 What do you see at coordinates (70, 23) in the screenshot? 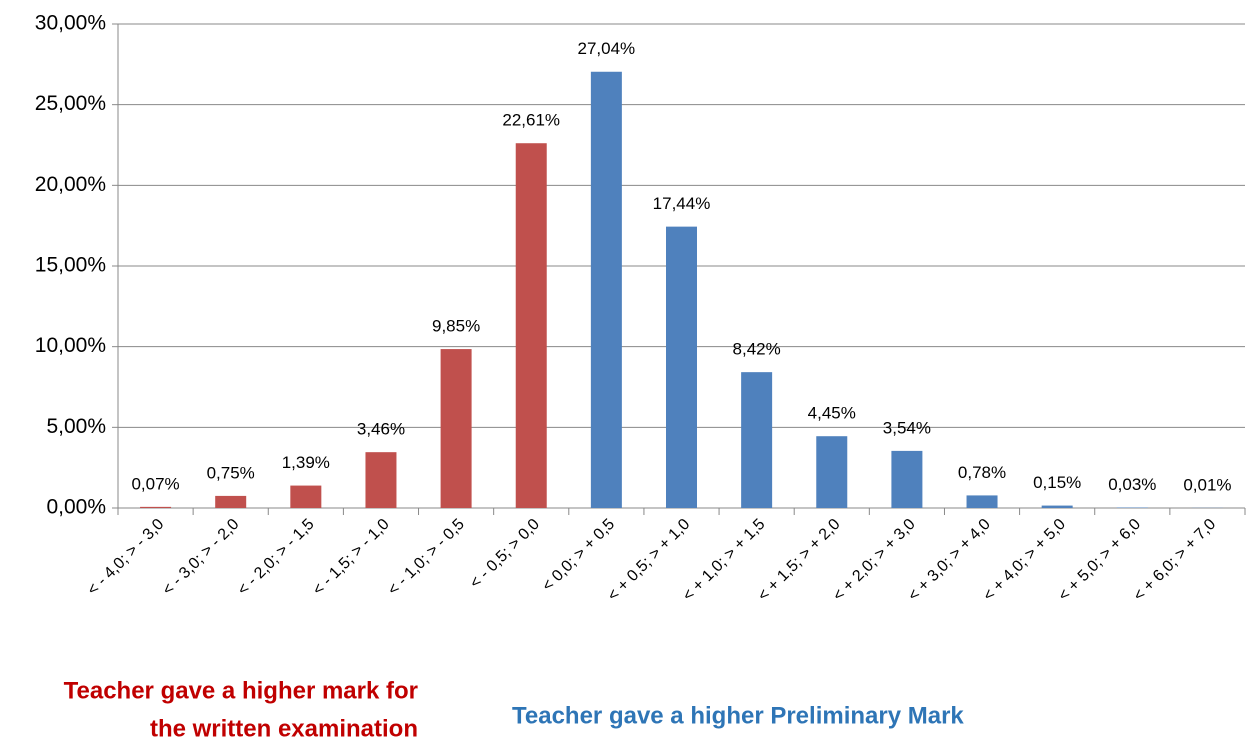
I see `y-tick-label: 30,00%` at bounding box center [70, 23].